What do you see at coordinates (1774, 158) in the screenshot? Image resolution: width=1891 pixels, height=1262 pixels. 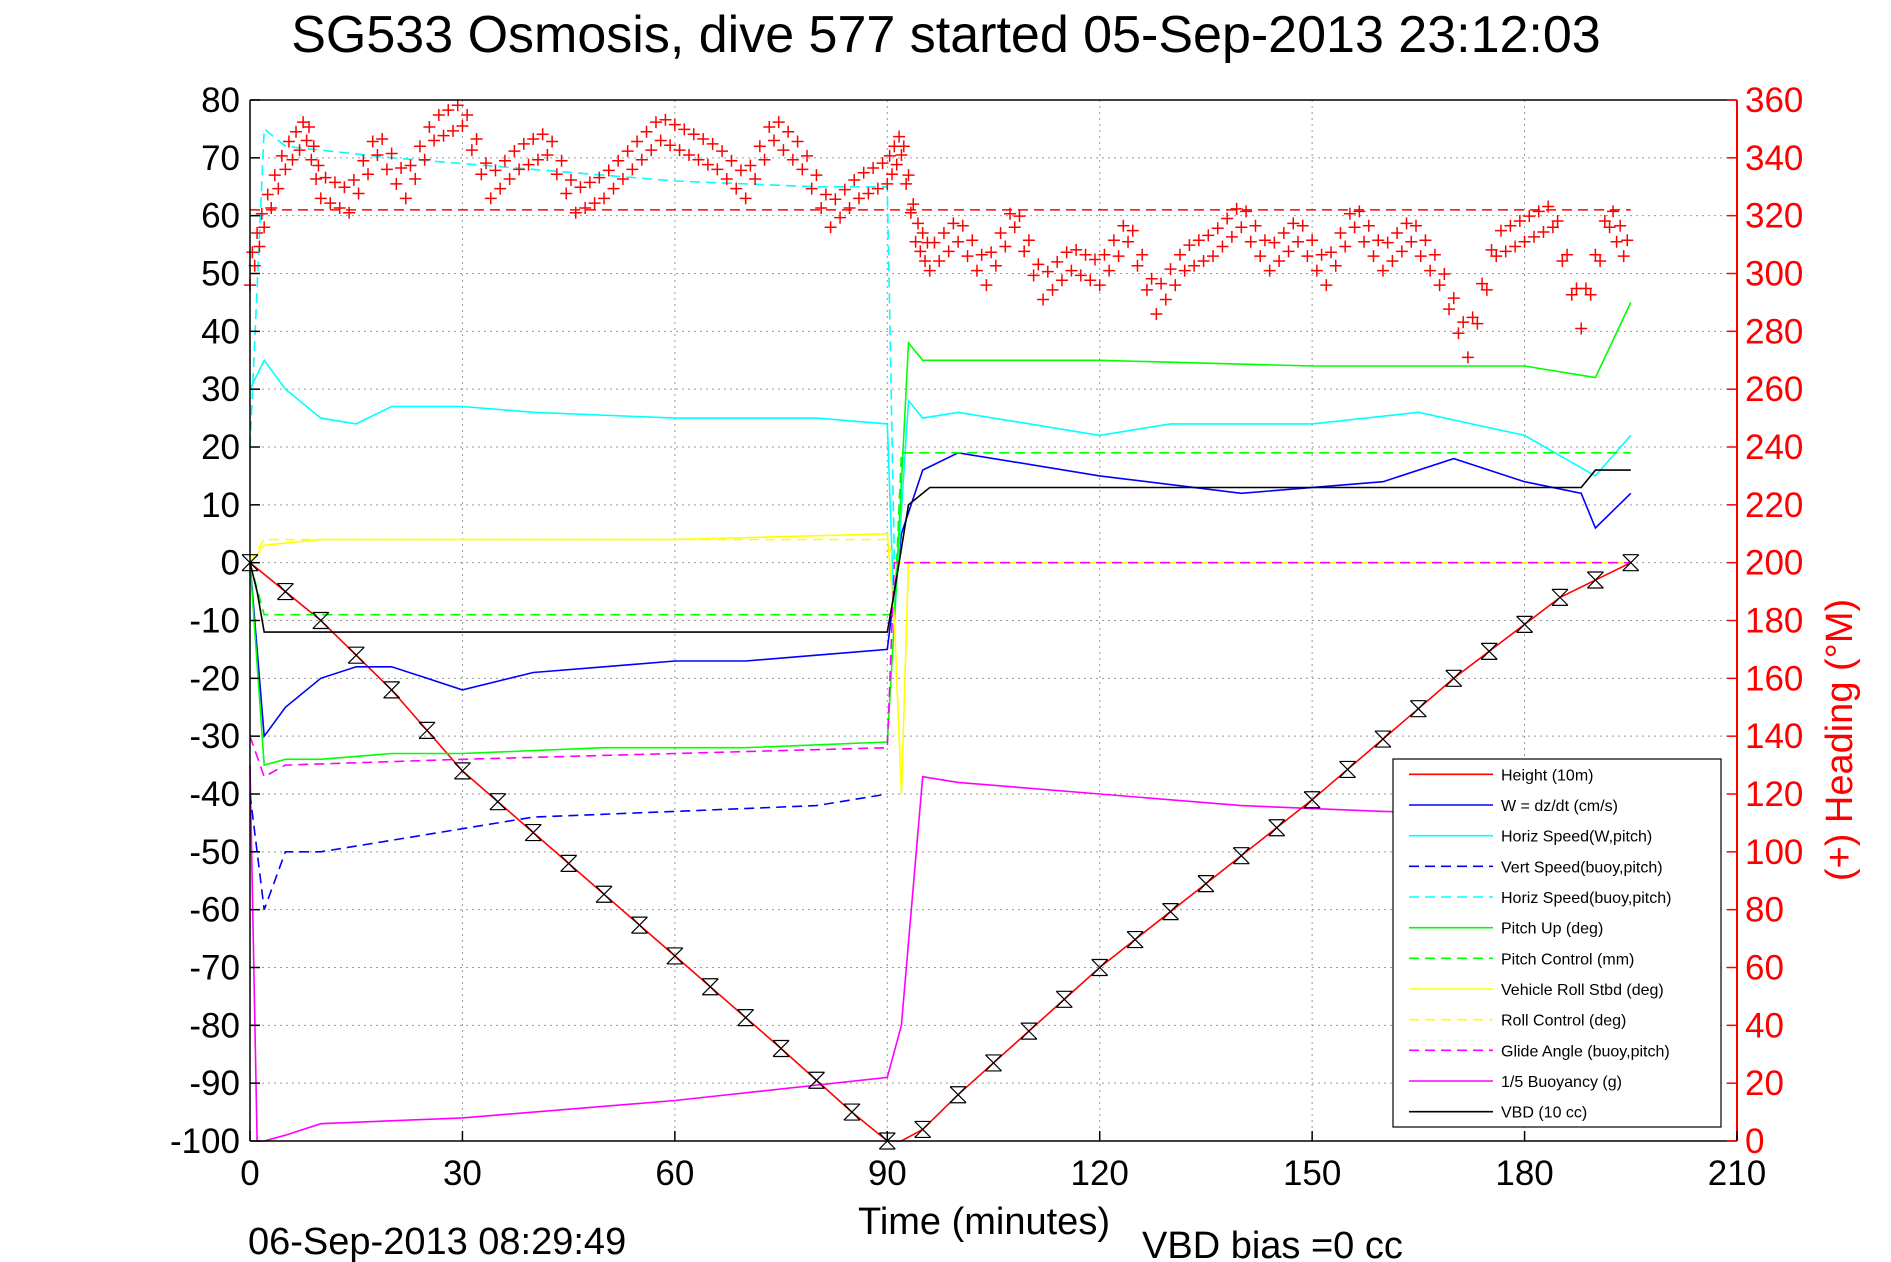 I see `y-right-tick-label: 340` at bounding box center [1774, 158].